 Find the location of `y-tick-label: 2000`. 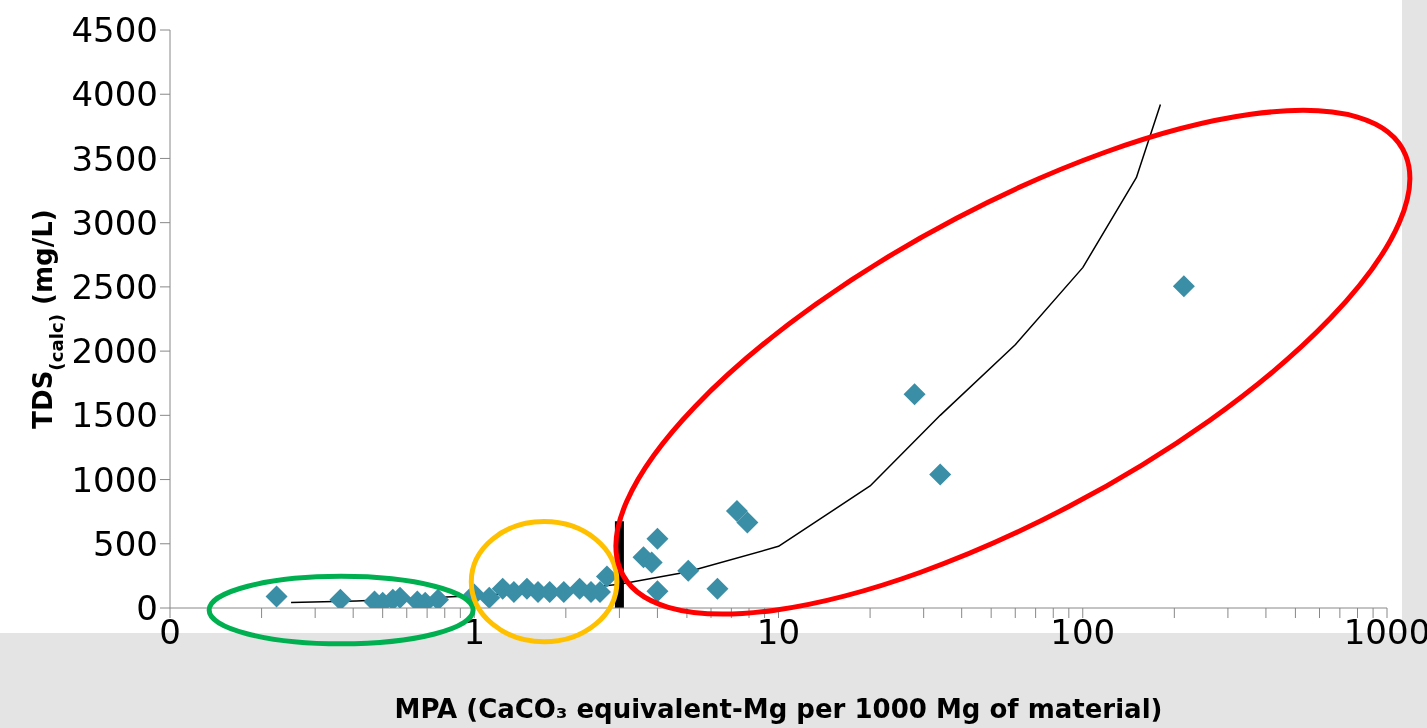

y-tick-label: 2000 is located at coordinates (114, 351).